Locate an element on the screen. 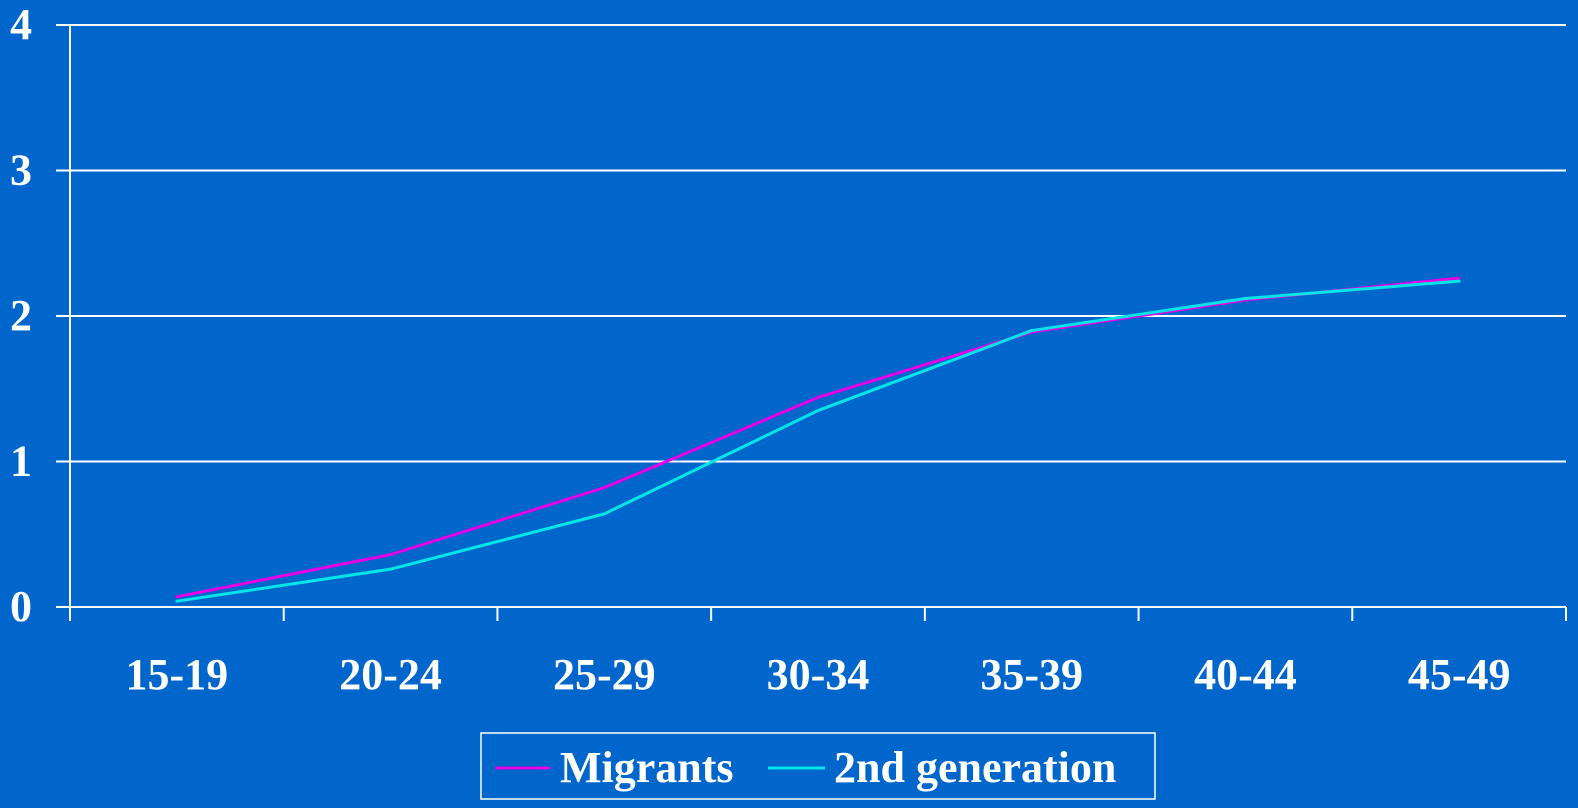 This screenshot has height=808, width=1578. y-tick-label: 0 is located at coordinates (21, 606).